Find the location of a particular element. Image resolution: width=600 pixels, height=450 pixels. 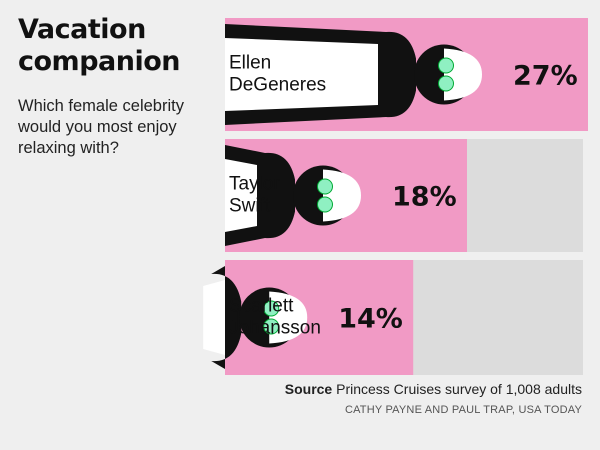

category-label-line: Taylor is located at coordinates (254, 184).